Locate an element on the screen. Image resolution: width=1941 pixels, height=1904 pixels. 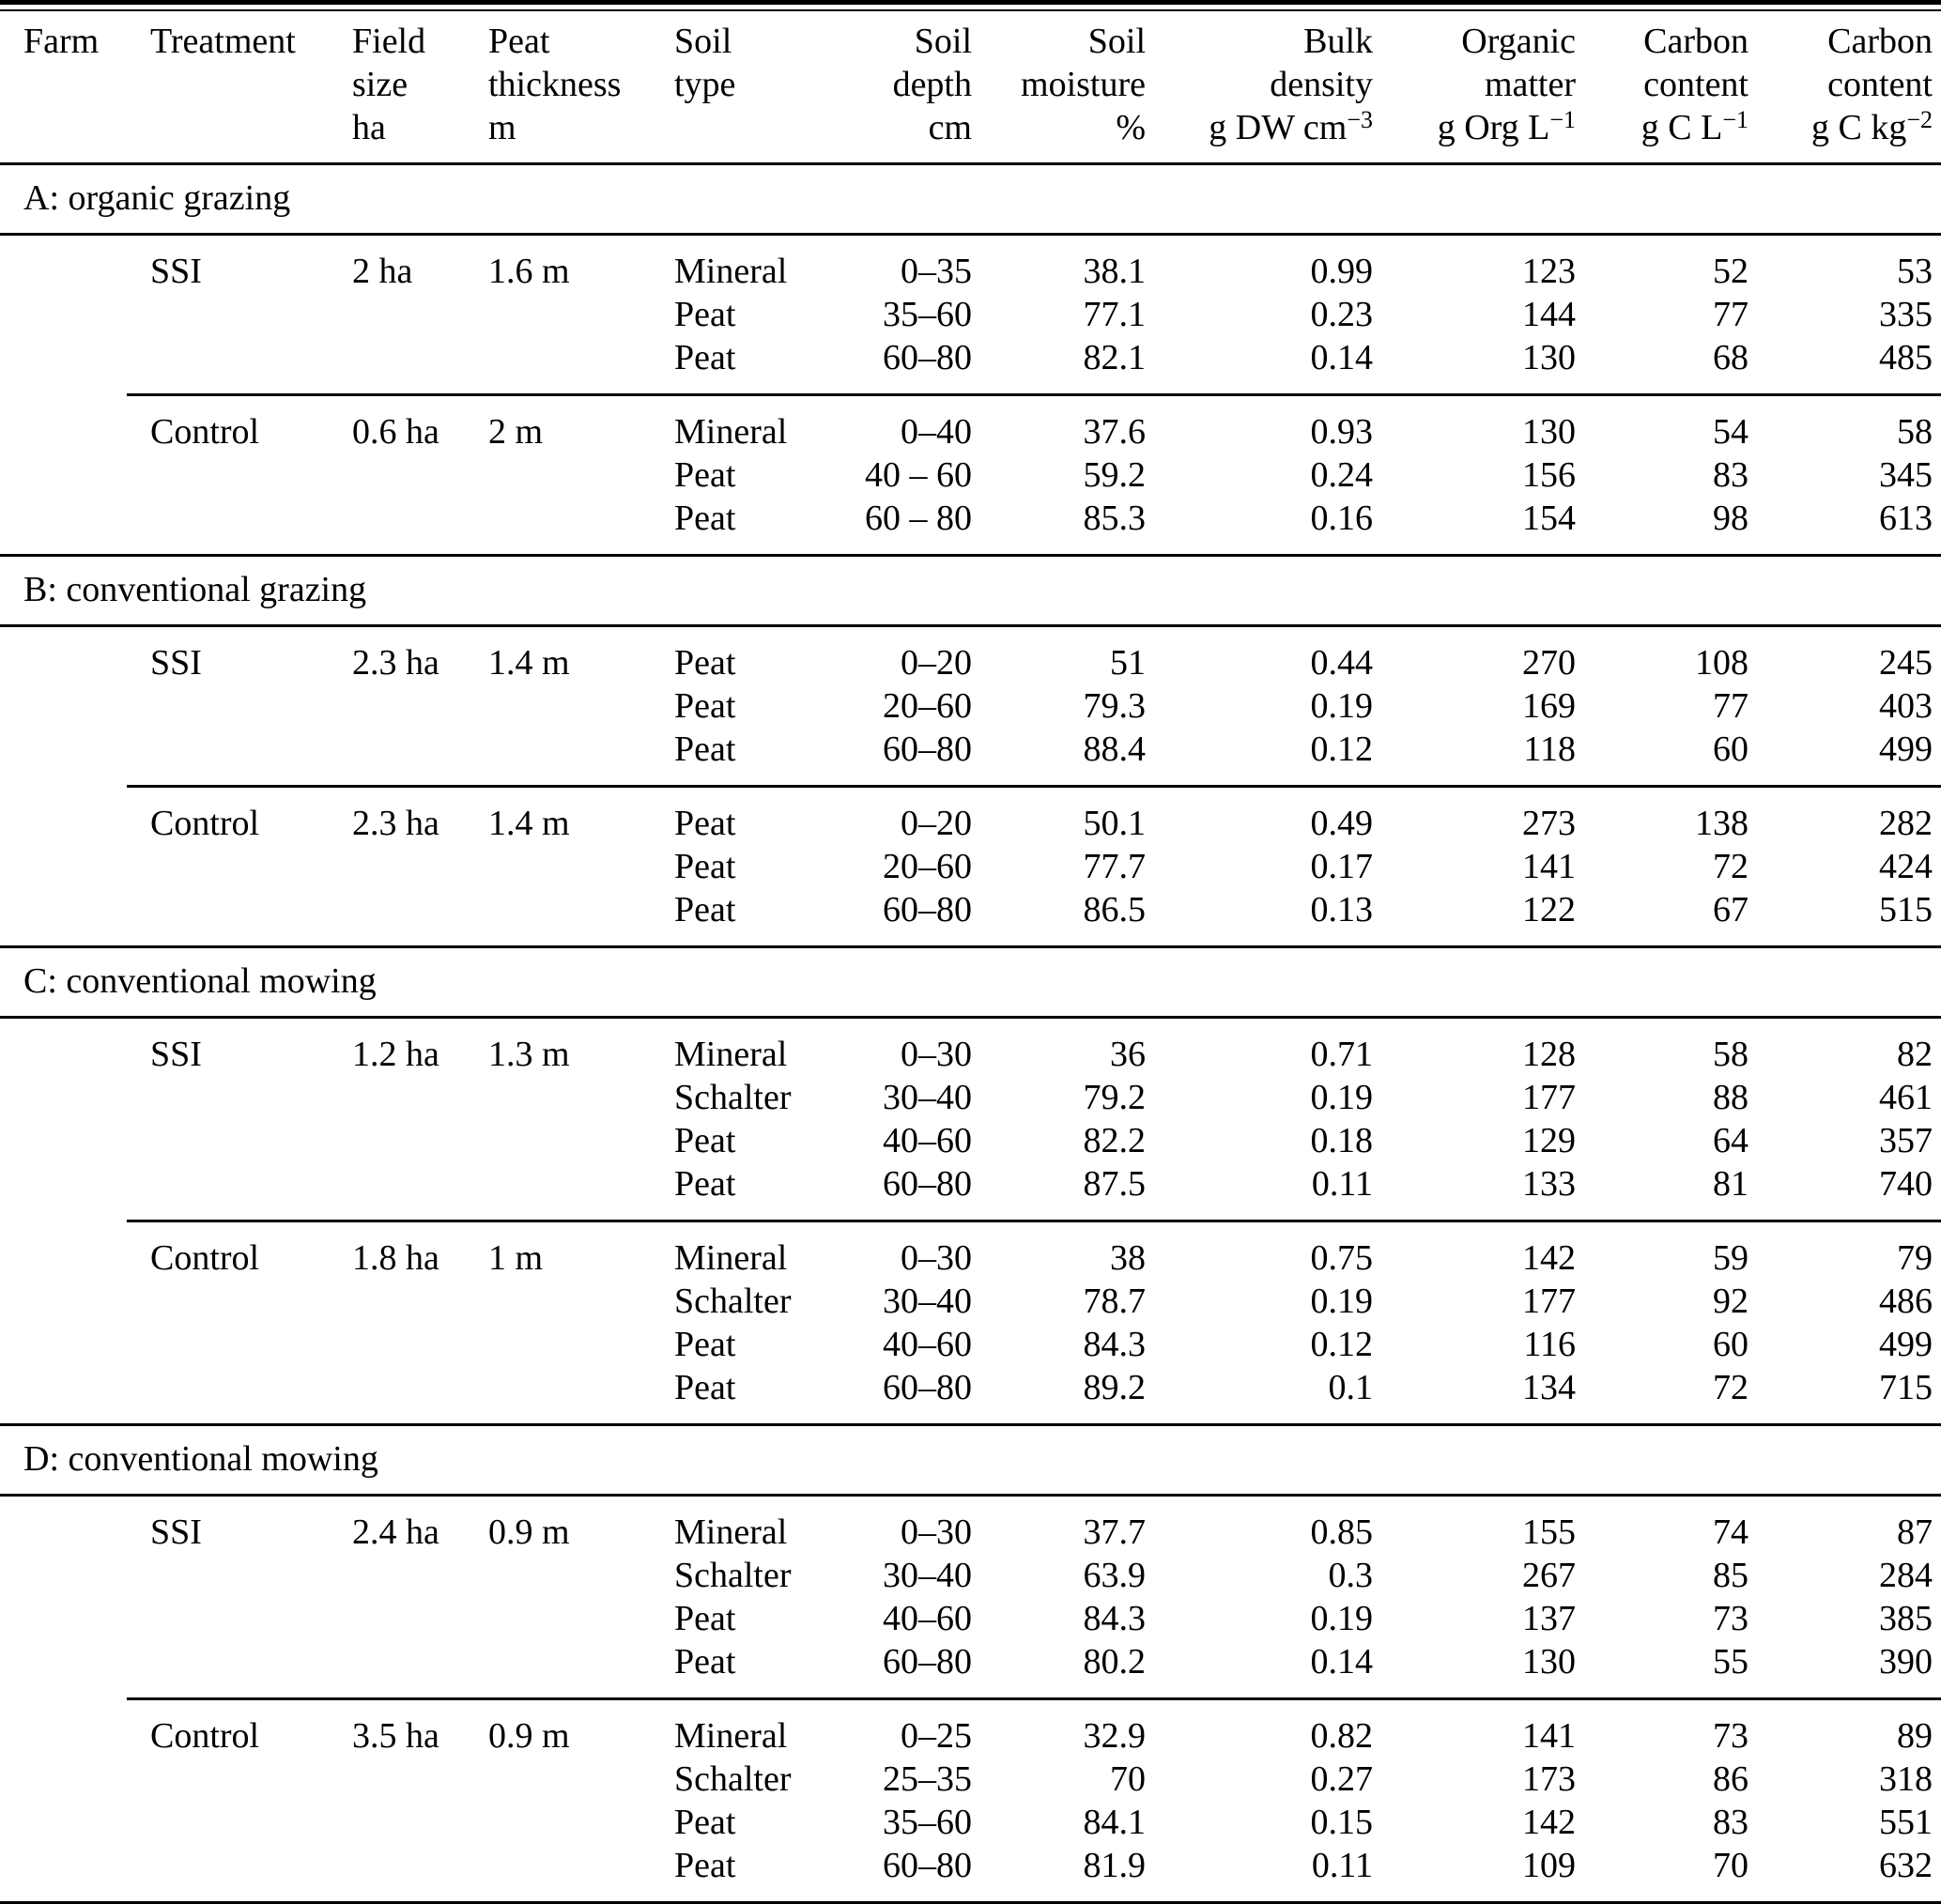
unit-exponent: −2 is located at coordinates (1919, 119).